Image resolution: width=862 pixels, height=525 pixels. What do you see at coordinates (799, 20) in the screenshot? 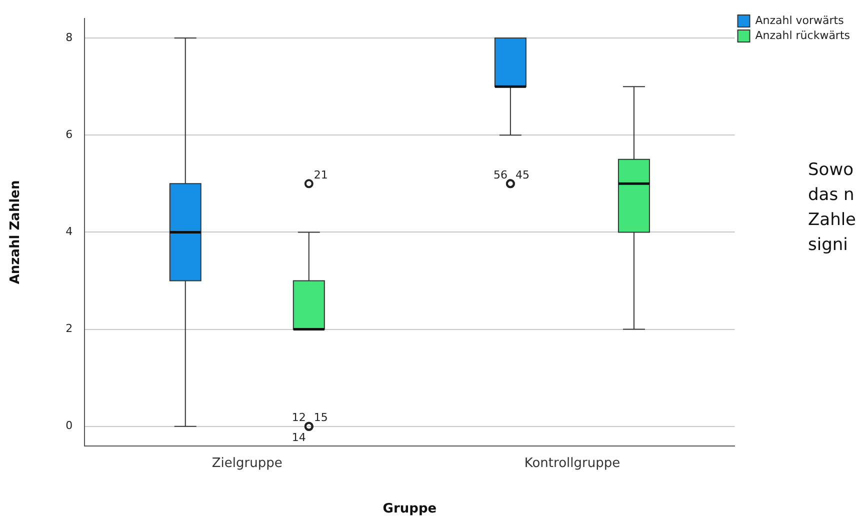
I see `legend-label: Anzahl vorwärts` at bounding box center [799, 20].